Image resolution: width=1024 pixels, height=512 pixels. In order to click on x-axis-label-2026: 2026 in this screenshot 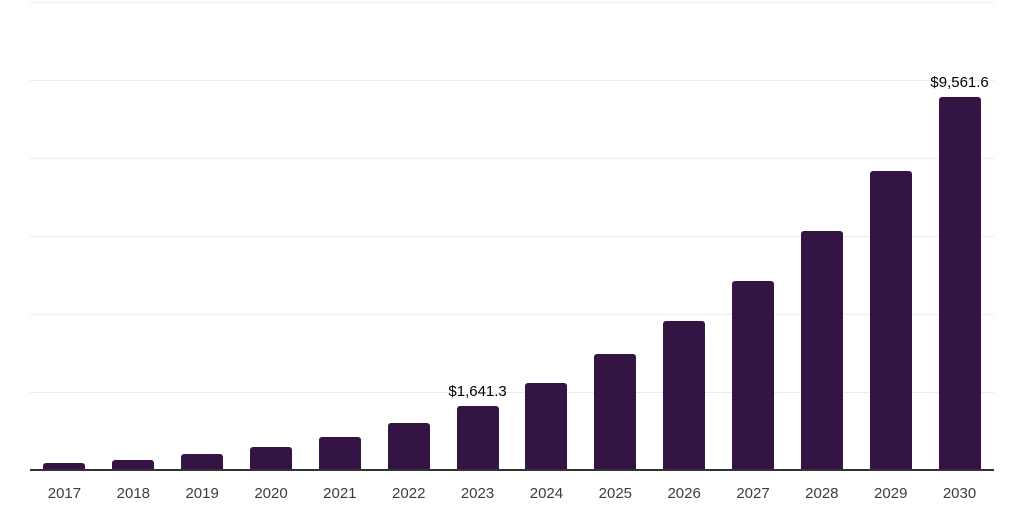, I will do `click(684, 493)`.